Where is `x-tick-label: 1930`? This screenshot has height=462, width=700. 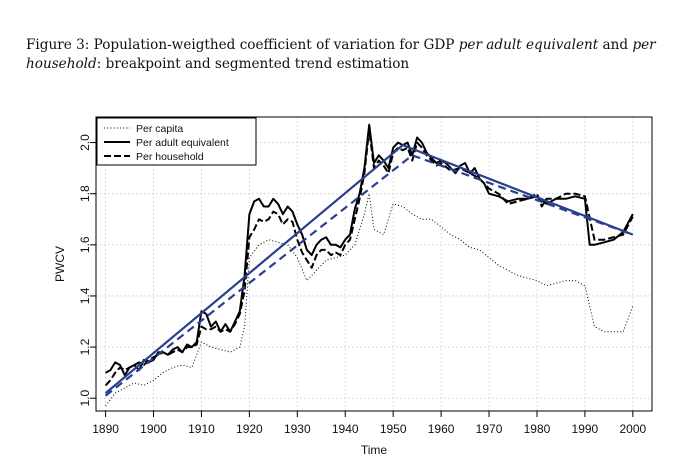 x-tick-label: 1930 is located at coordinates (297, 429).